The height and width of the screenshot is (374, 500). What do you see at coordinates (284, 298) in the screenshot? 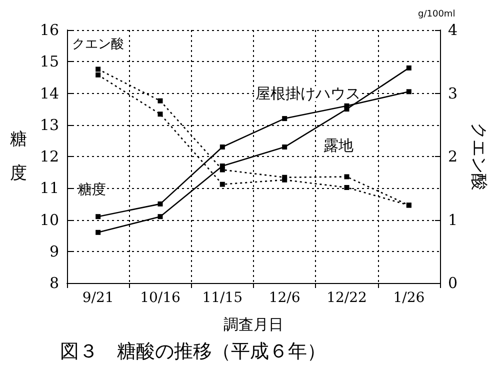
I see `x-tick-label: 12/6` at bounding box center [284, 298].